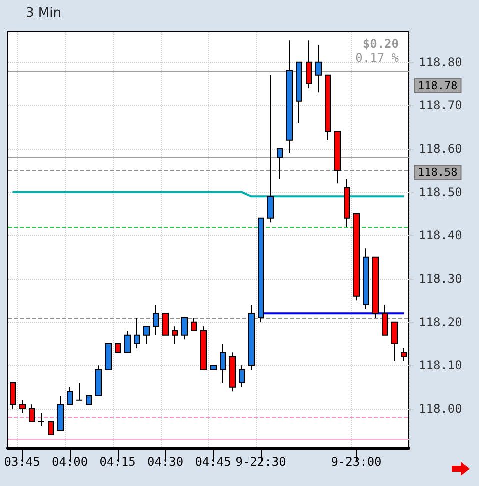 Image resolution: width=479 pixels, height=486 pixels. What do you see at coordinates (440, 409) in the screenshot?
I see `y-tick-label: 118.00` at bounding box center [440, 409].